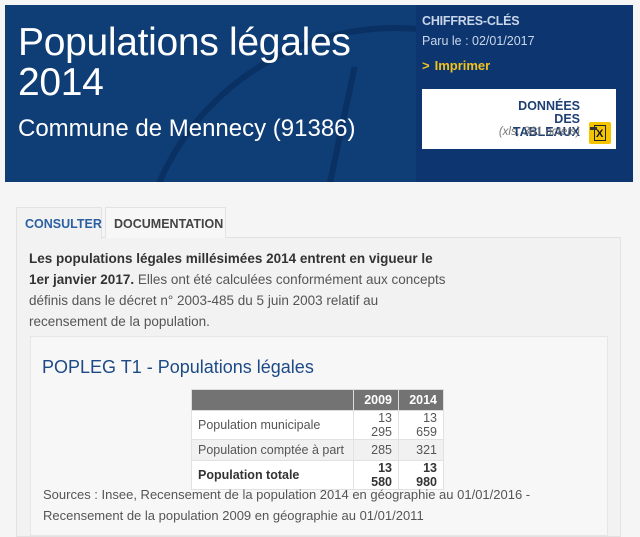 The image size is (640, 537). What do you see at coordinates (272, 475) in the screenshot?
I see `row-label: Population totale` at bounding box center [272, 475].